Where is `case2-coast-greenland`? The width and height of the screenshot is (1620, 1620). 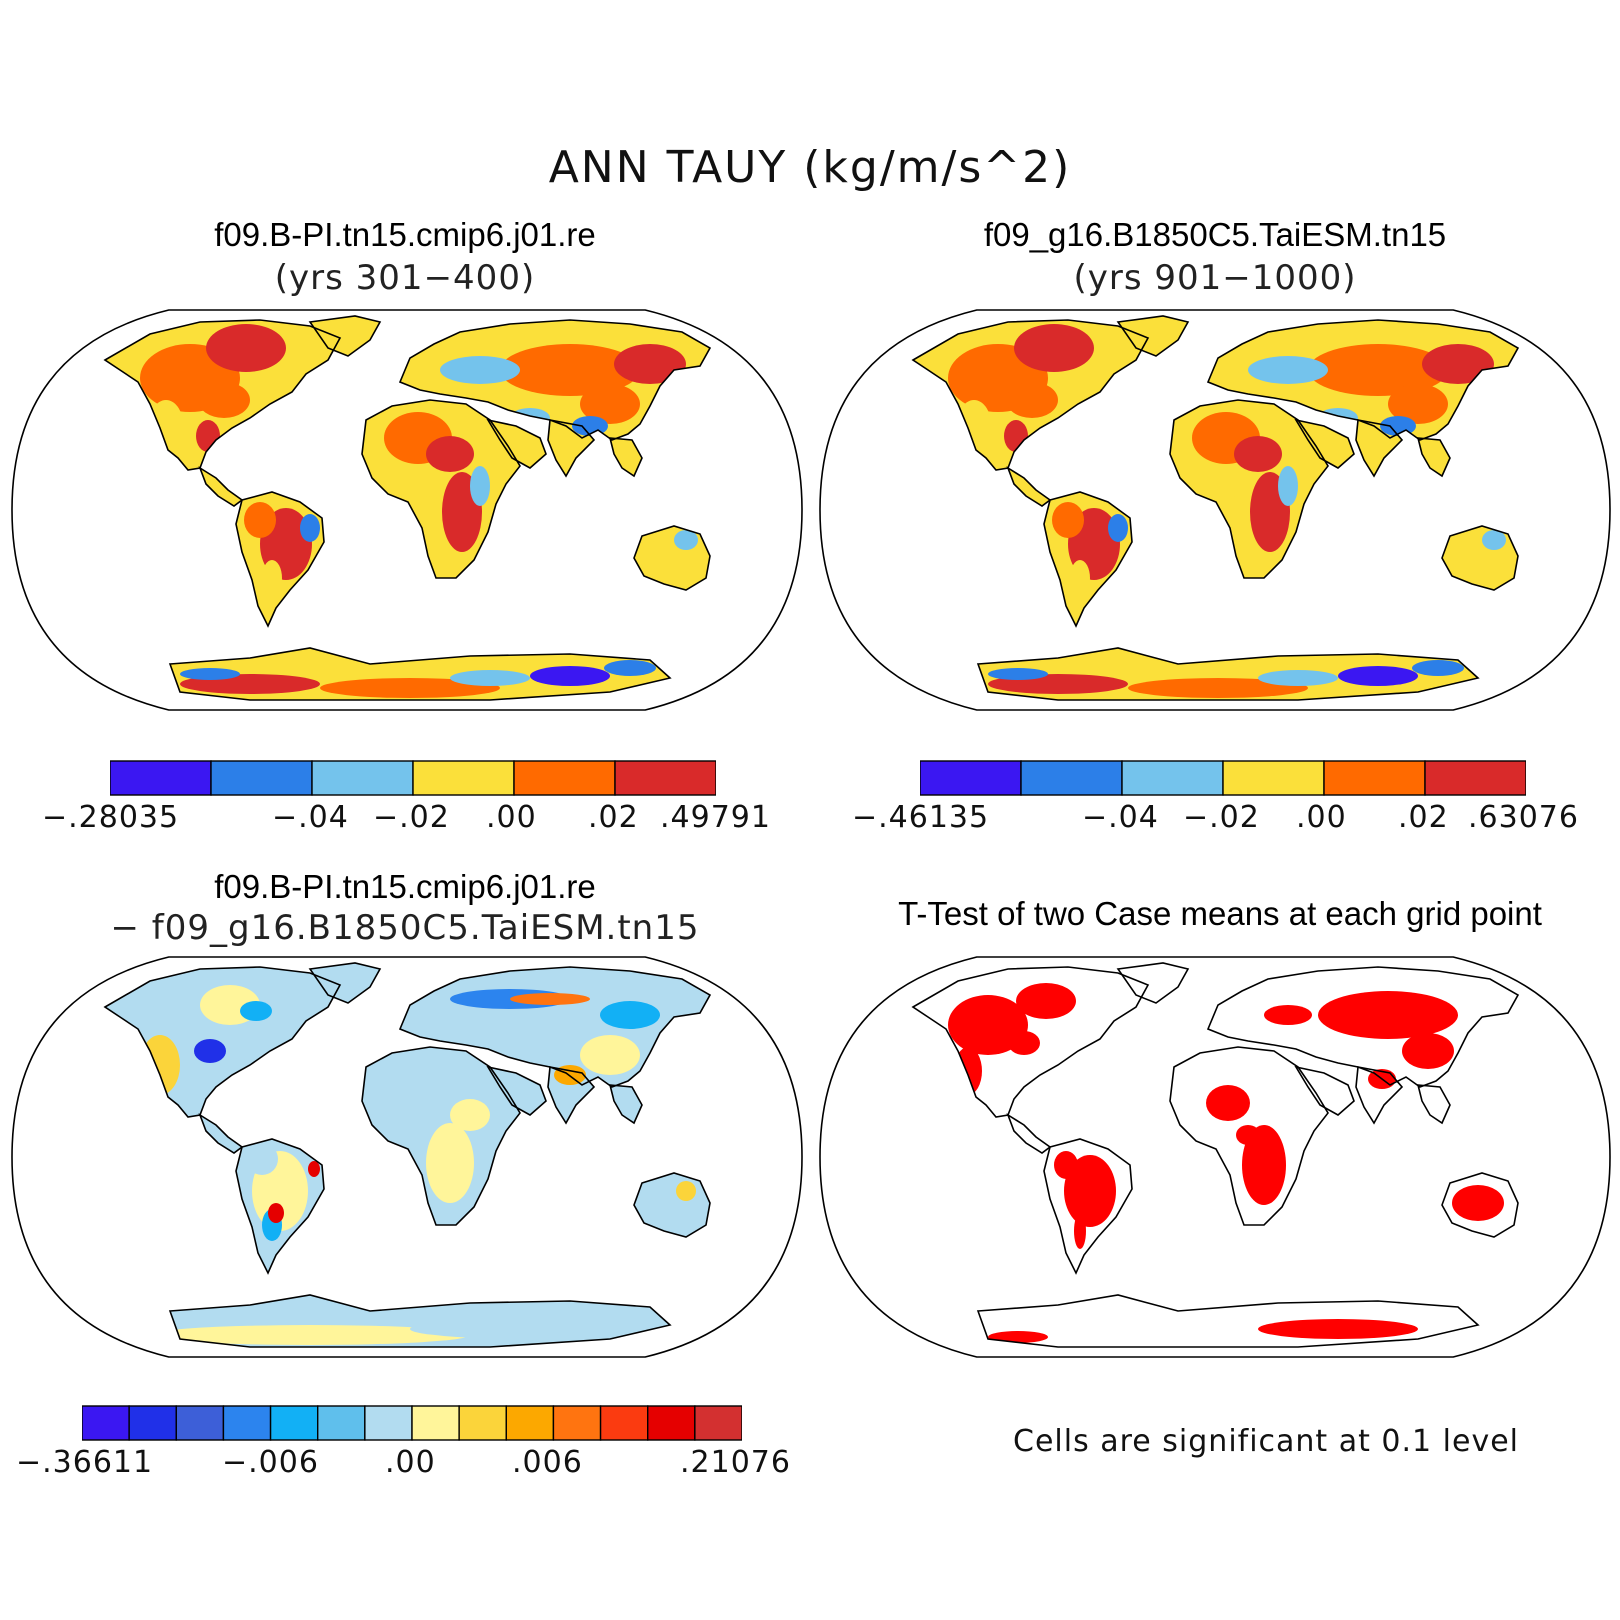
case2-coast-greenland is located at coordinates (1153, 336).